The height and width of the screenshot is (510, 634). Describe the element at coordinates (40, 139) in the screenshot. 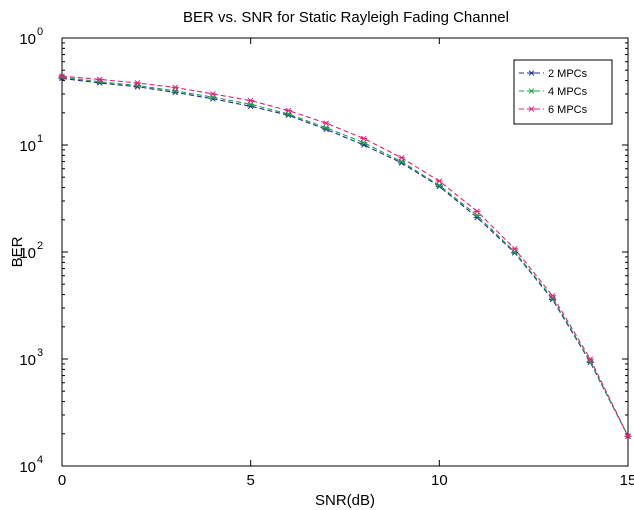

I see `y-tick-exponent: 1` at that location.